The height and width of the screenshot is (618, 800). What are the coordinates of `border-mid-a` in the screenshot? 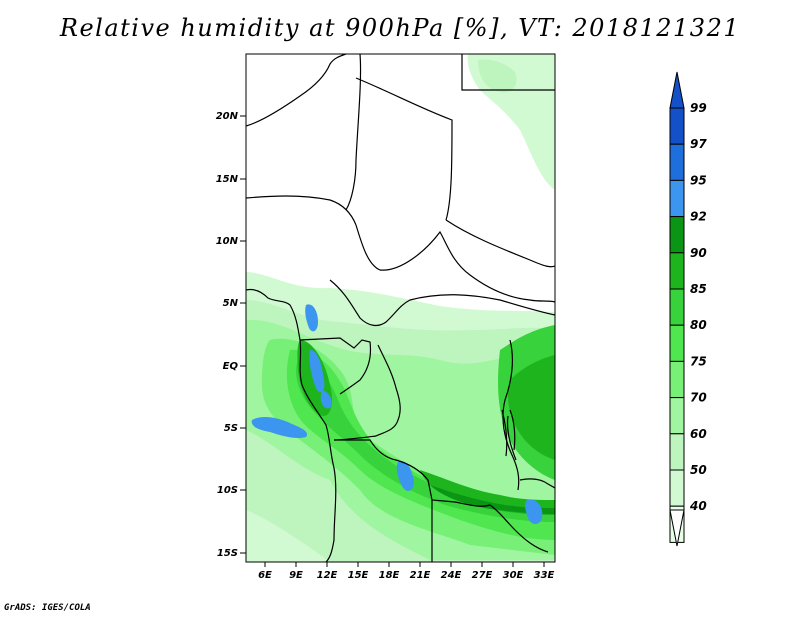 It's located at (442, 303).